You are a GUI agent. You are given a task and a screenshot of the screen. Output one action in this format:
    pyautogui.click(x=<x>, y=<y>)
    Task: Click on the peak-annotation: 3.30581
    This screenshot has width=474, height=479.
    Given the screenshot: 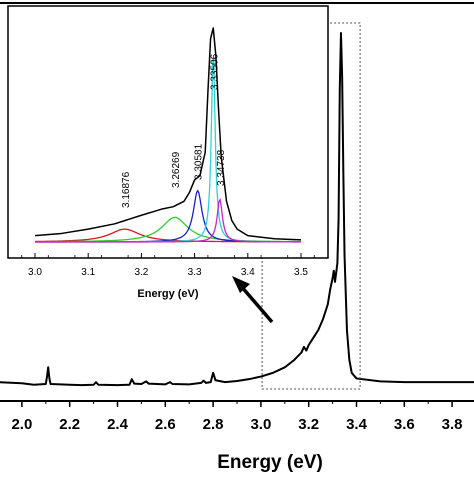 What is the action you would take?
    pyautogui.click(x=199, y=161)
    